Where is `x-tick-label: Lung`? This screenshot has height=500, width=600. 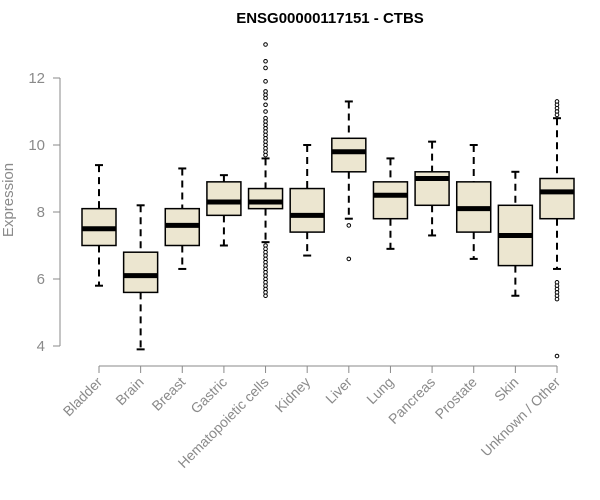 x-tick-label: Lung is located at coordinates (379, 390).